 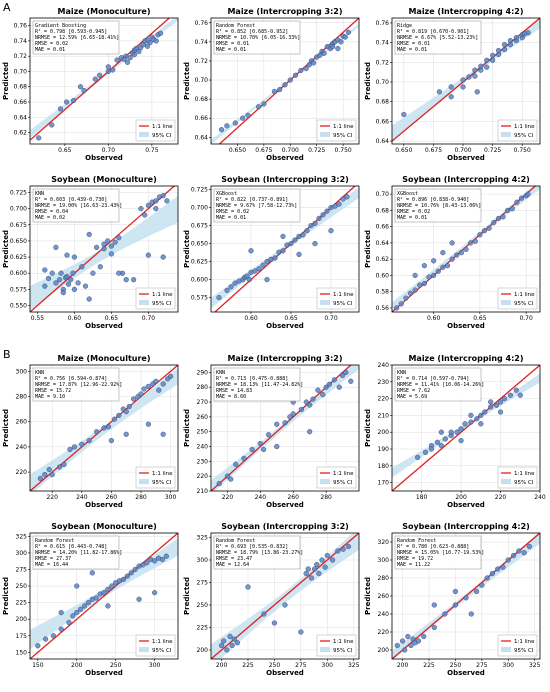 What do you see at coordinates (18, 209) in the screenshot?
I see `y-tick-label: 0.700` at bounding box center [18, 209].